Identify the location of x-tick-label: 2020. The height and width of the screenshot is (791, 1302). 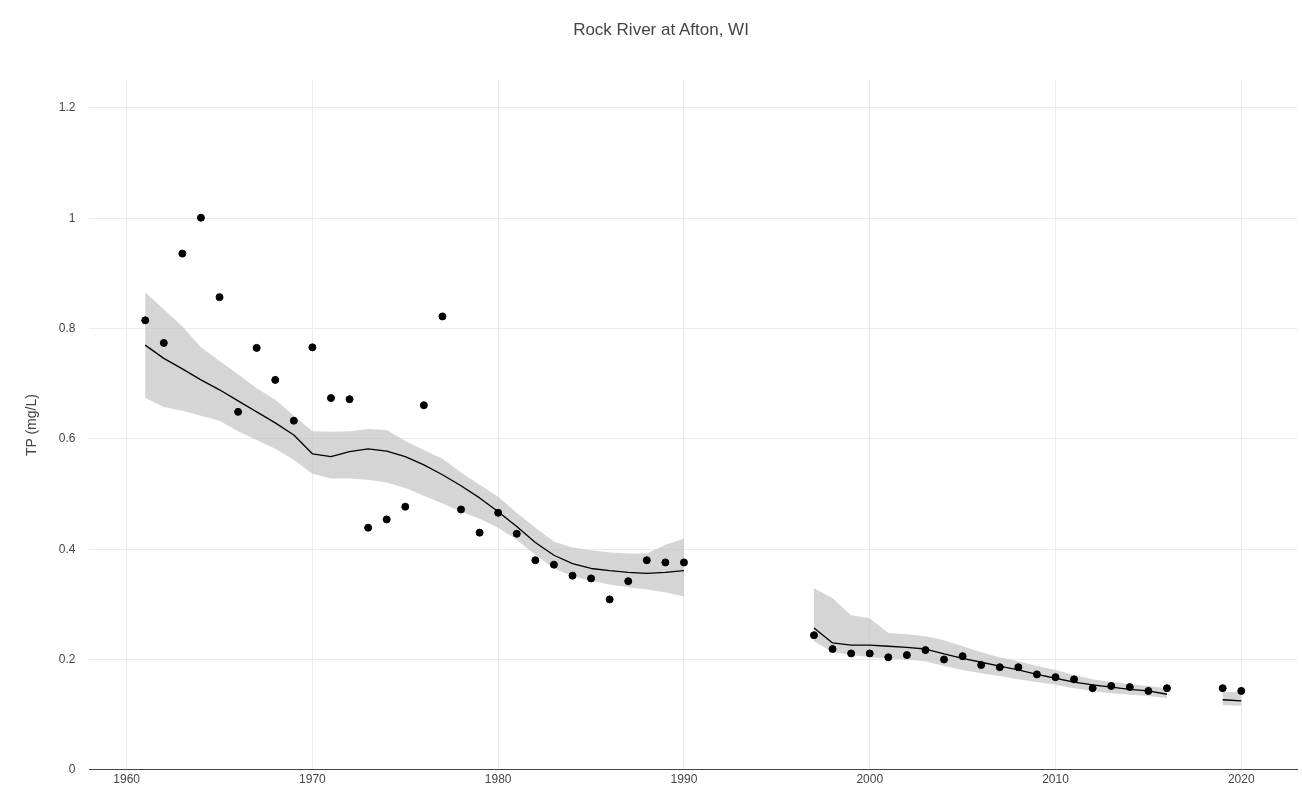
(1241, 779).